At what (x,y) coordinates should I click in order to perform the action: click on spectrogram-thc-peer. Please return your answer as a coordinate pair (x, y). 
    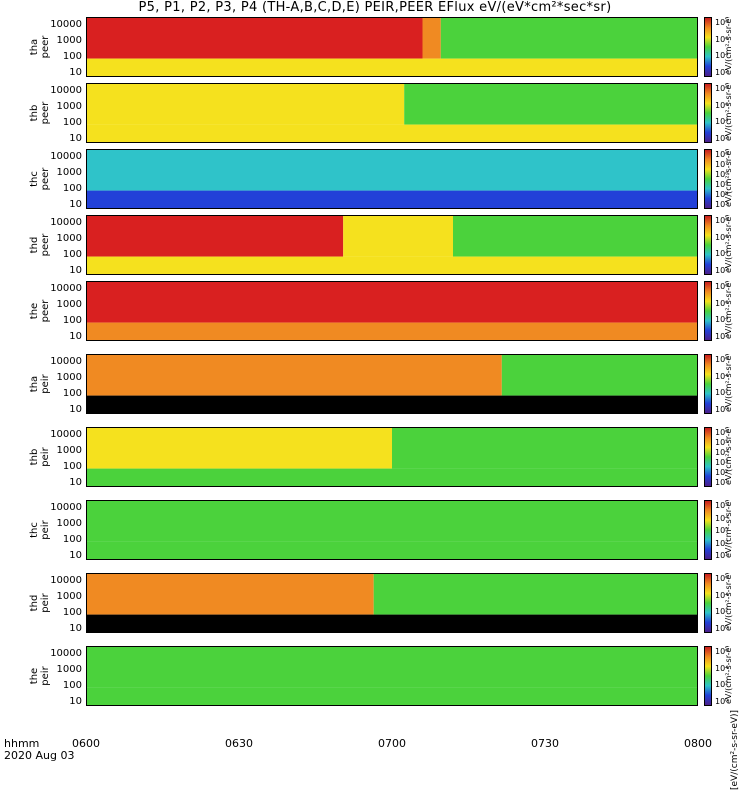
    Looking at the image, I should click on (392, 179).